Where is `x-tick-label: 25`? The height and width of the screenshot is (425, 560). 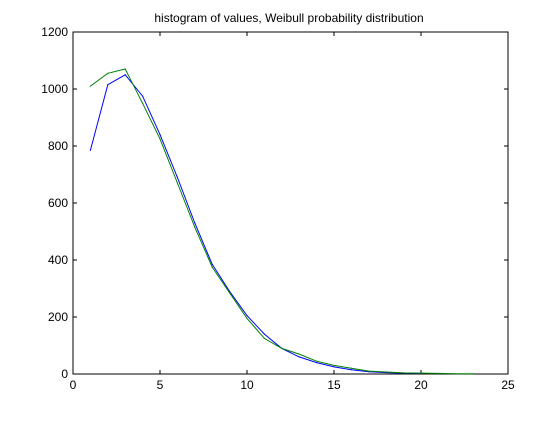
x-tick-label: 25 is located at coordinates (508, 385).